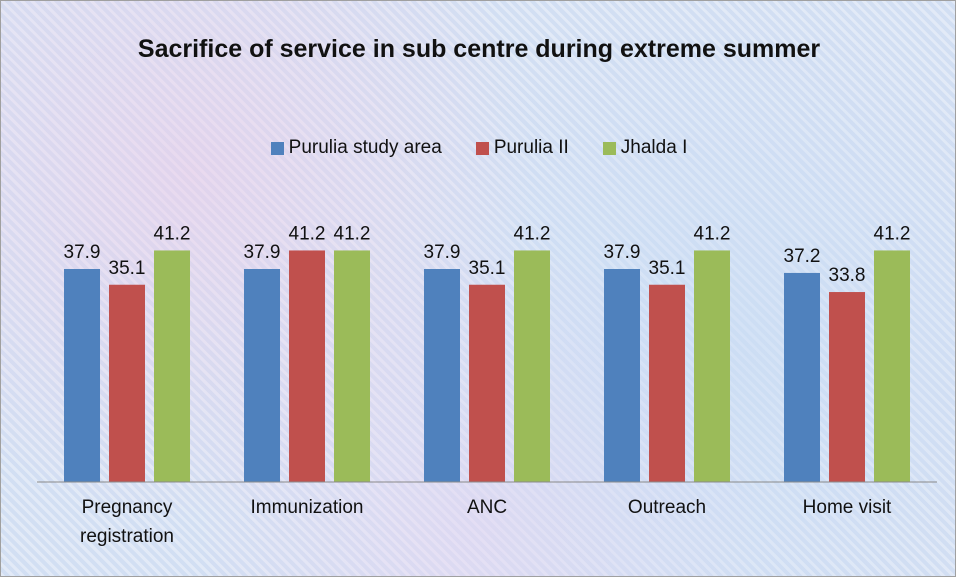 The height and width of the screenshot is (578, 956). What do you see at coordinates (654, 147) in the screenshot?
I see `legend-label: Jhalda I` at bounding box center [654, 147].